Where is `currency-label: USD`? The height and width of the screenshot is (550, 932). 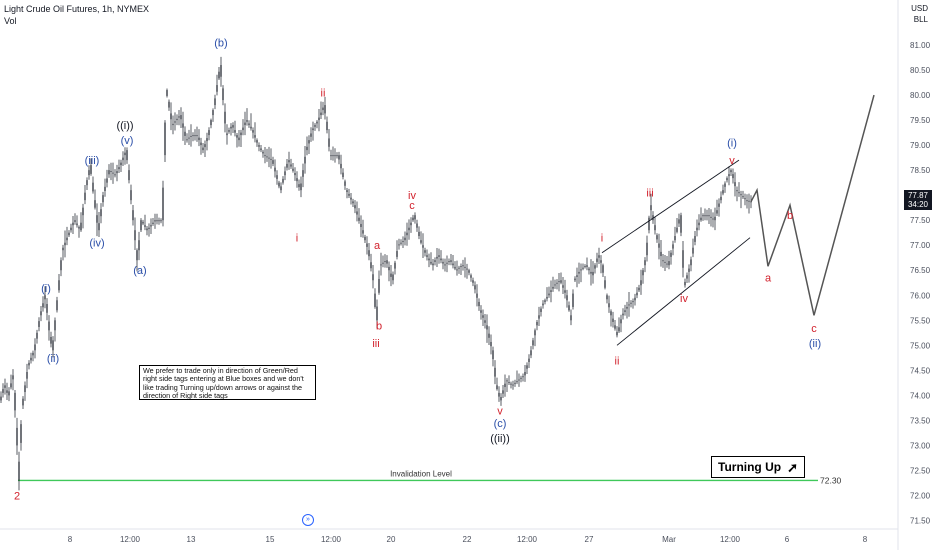
currency-label: USD is located at coordinates (919, 8).